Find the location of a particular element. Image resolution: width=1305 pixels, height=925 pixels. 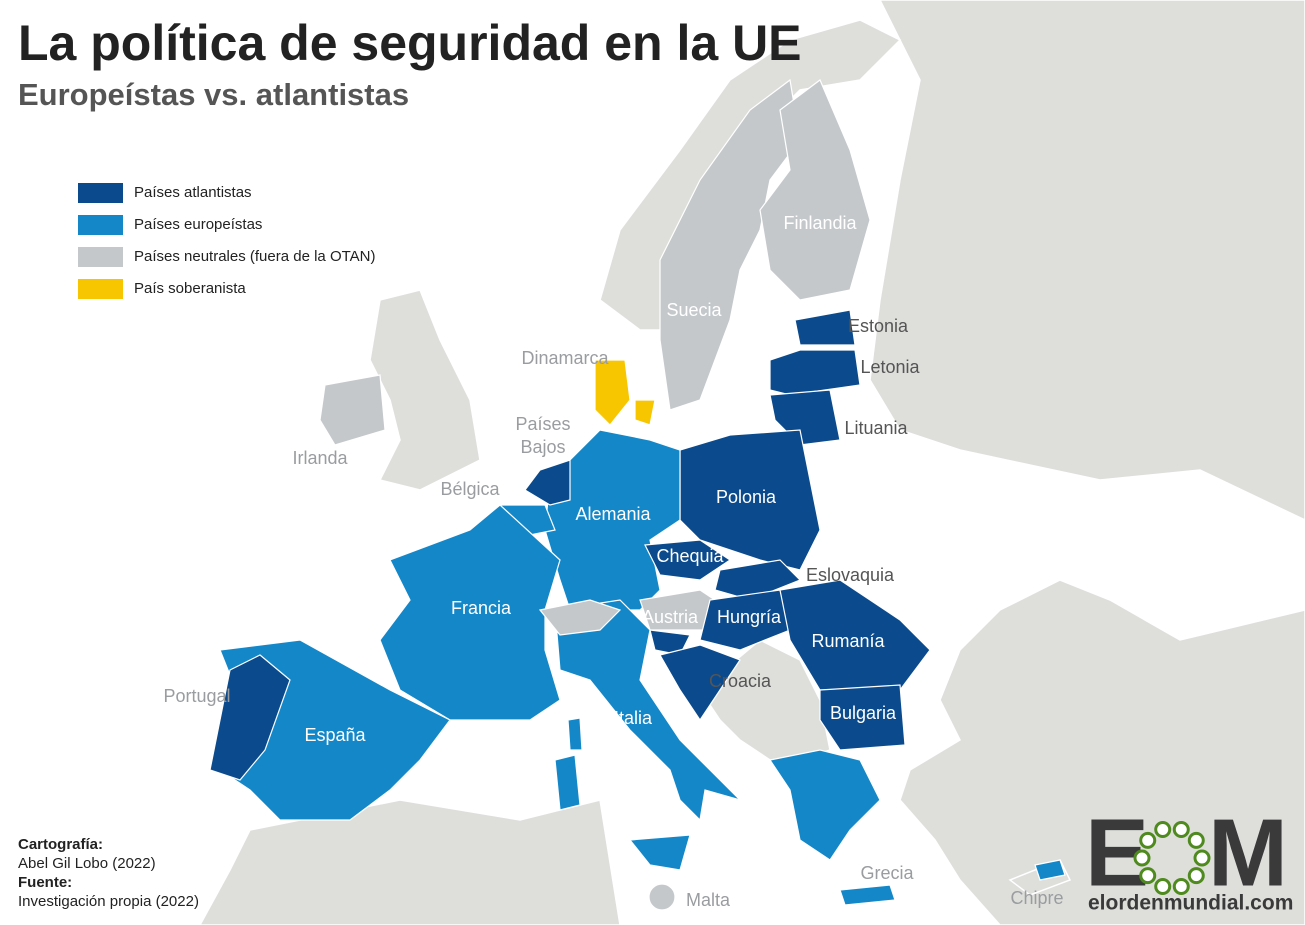

country-label: Lituania is located at coordinates (876, 428).